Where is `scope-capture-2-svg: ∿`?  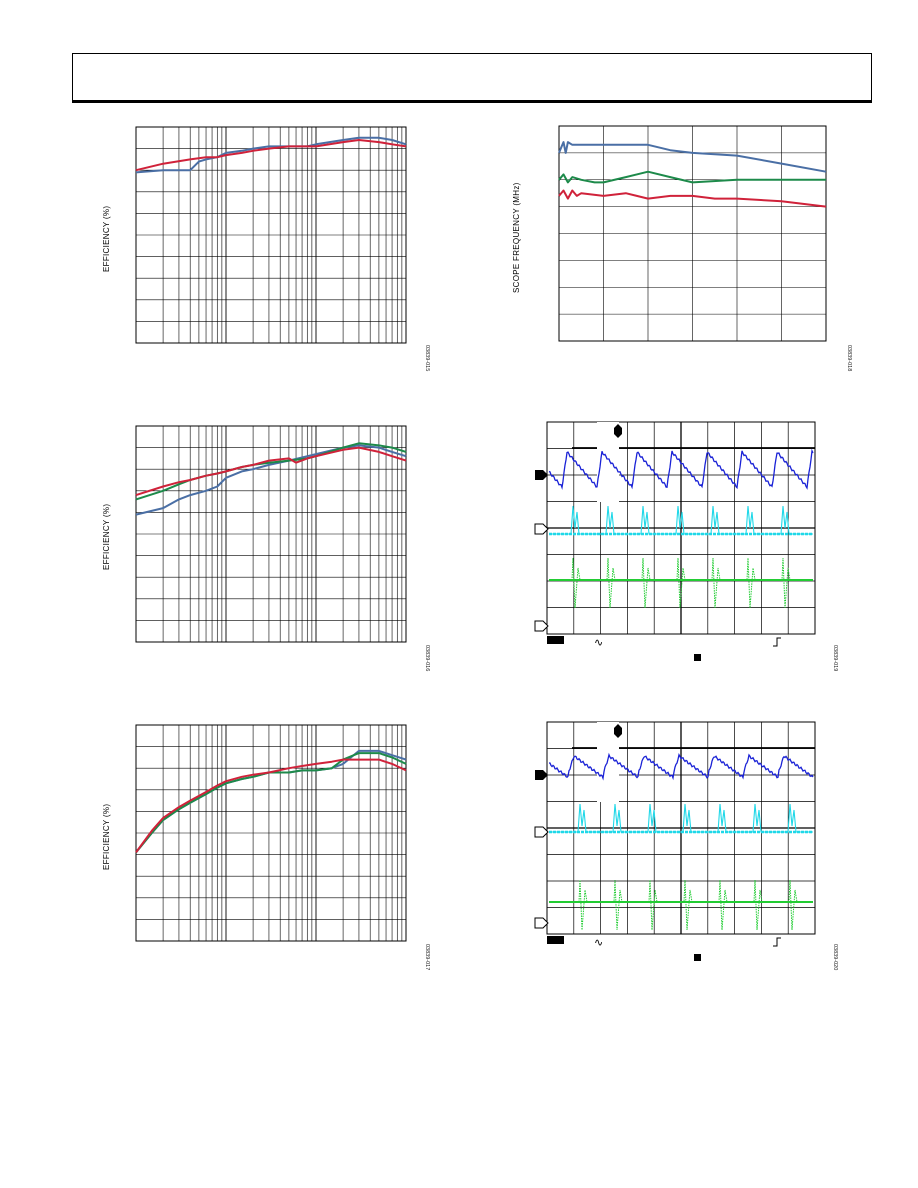 scope-capture-2-svg: ∿ is located at coordinates (675, 841).